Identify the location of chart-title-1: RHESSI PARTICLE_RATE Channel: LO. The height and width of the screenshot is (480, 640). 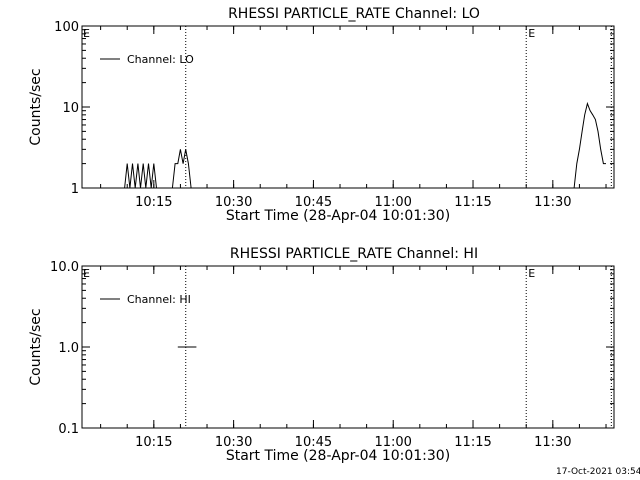
(354, 14).